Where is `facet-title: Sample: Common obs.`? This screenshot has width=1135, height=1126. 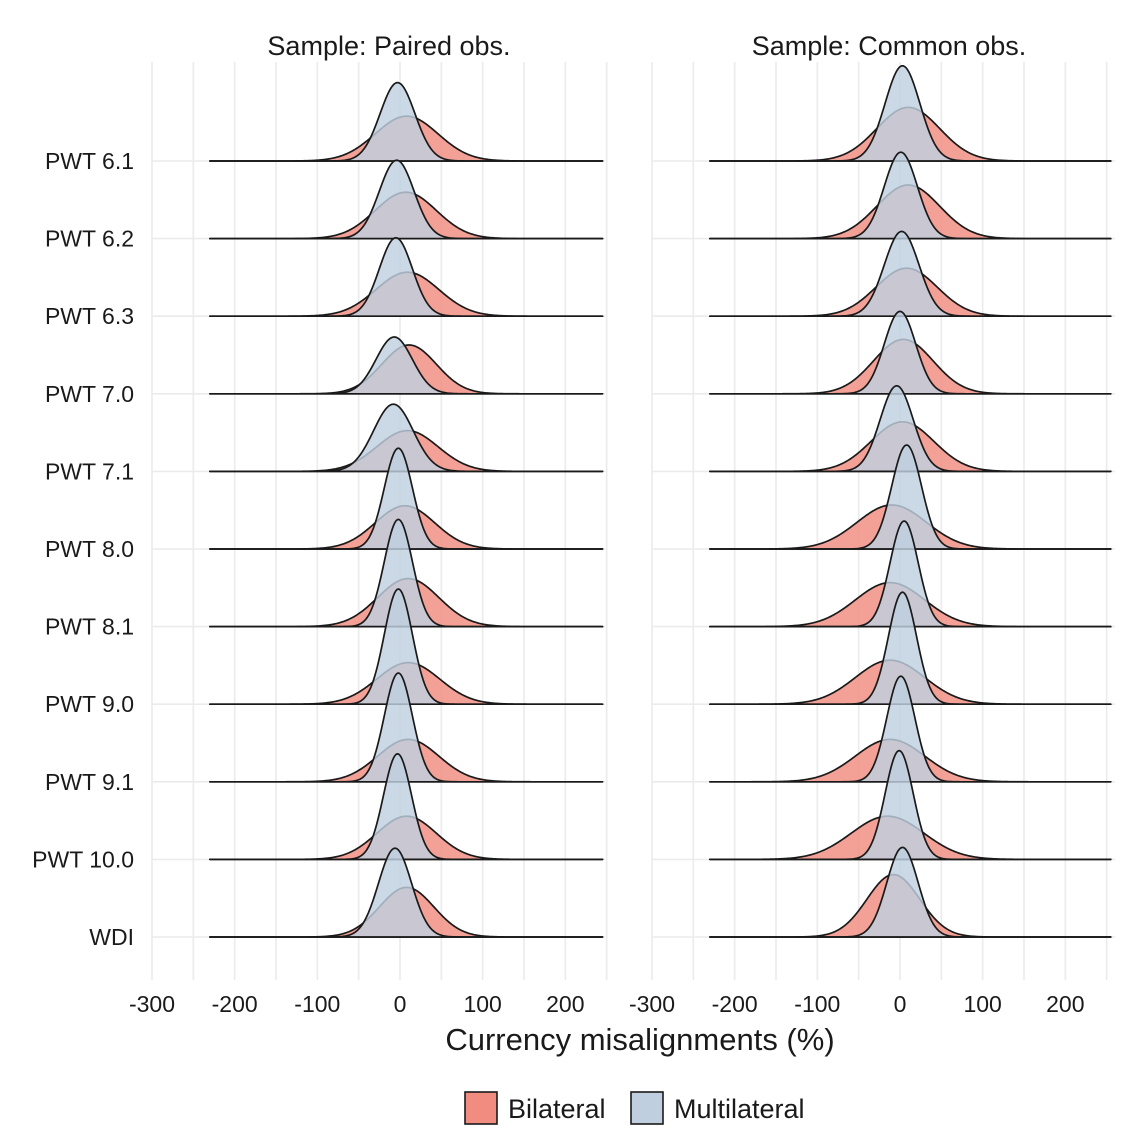
facet-title: Sample: Common obs. is located at coordinates (889, 46).